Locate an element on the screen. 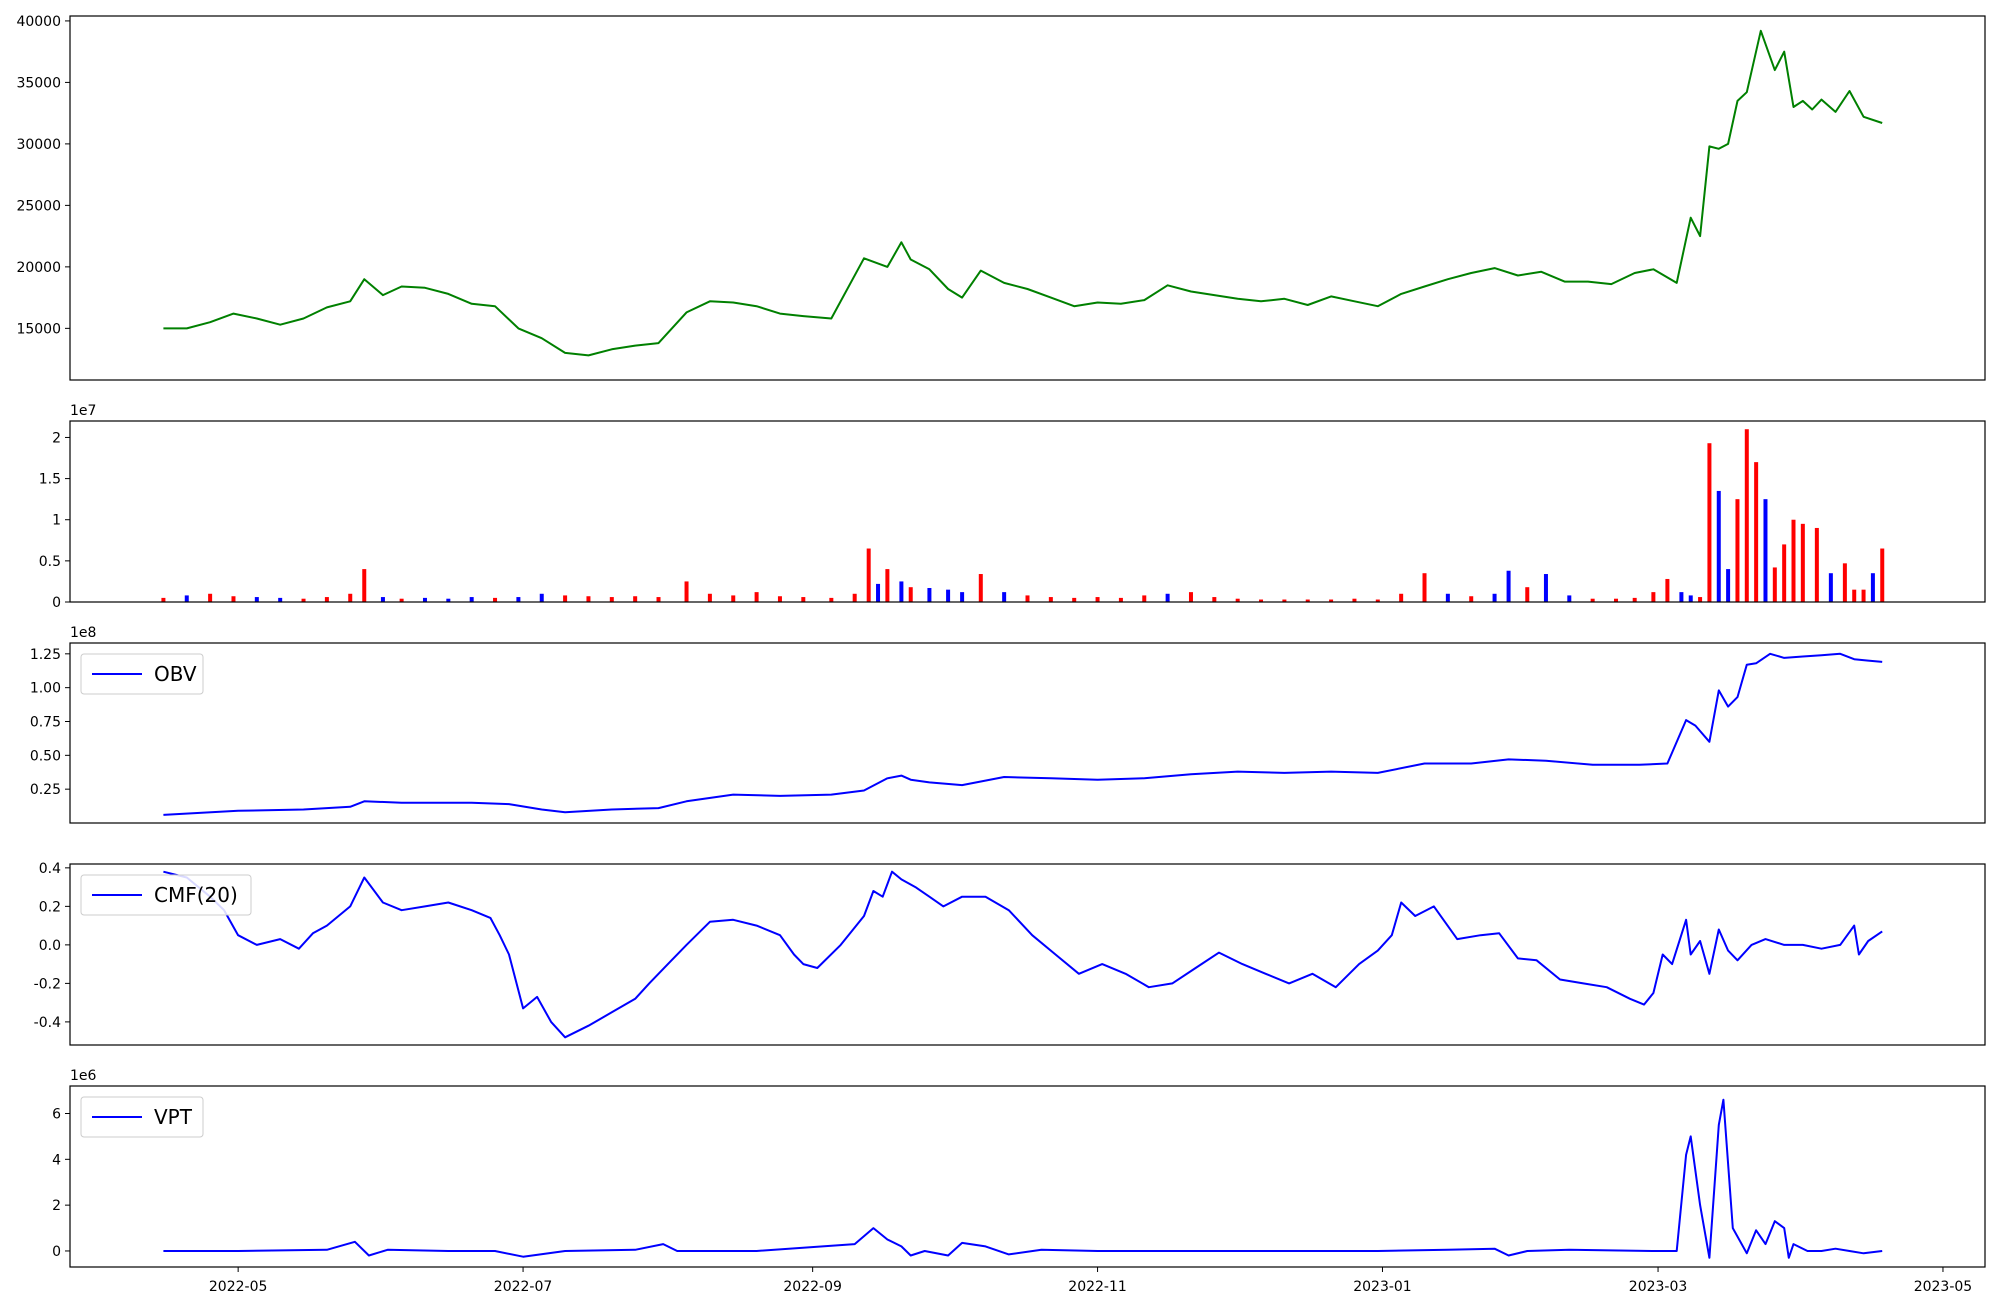 The height and width of the screenshot is (1300, 2000). y-tick-label: 25000 is located at coordinates (38, 206).